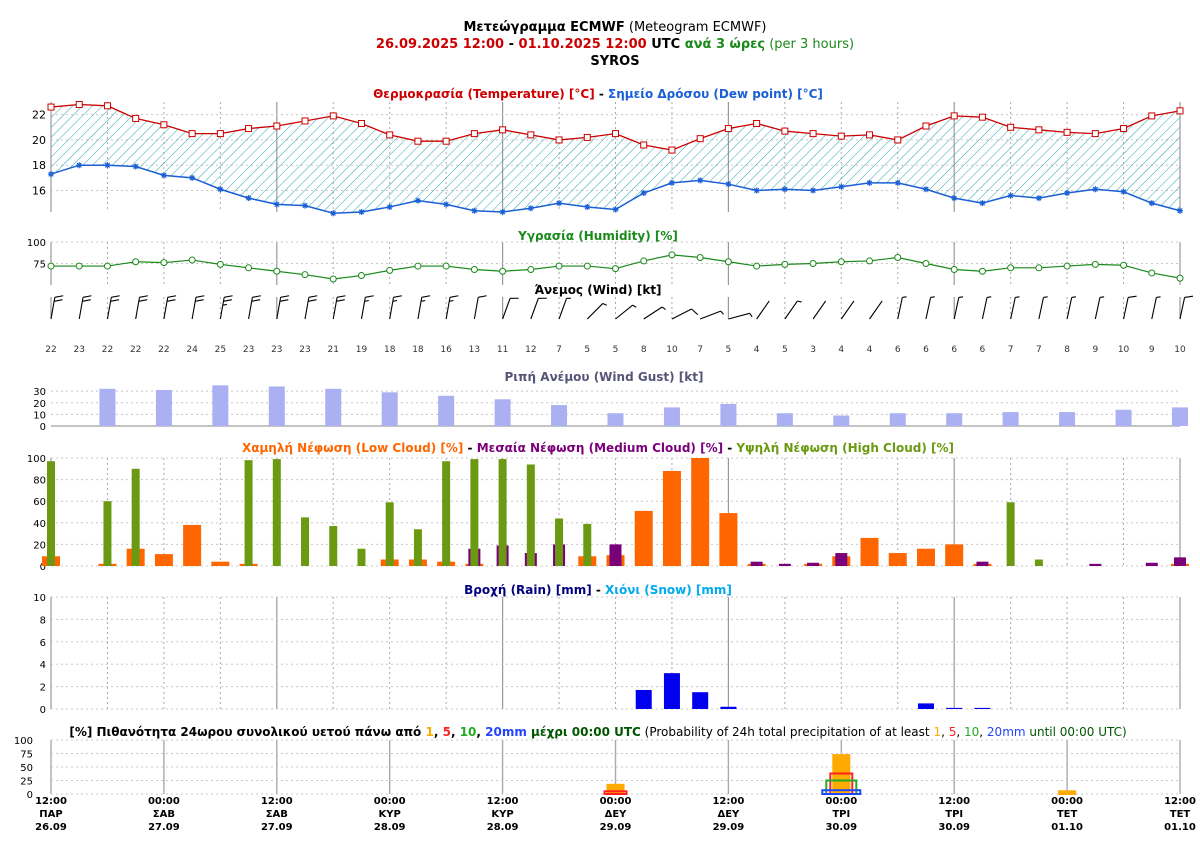  What do you see at coordinates (43, 688) in the screenshot?
I see `y-tick-label: 2` at bounding box center [43, 688].